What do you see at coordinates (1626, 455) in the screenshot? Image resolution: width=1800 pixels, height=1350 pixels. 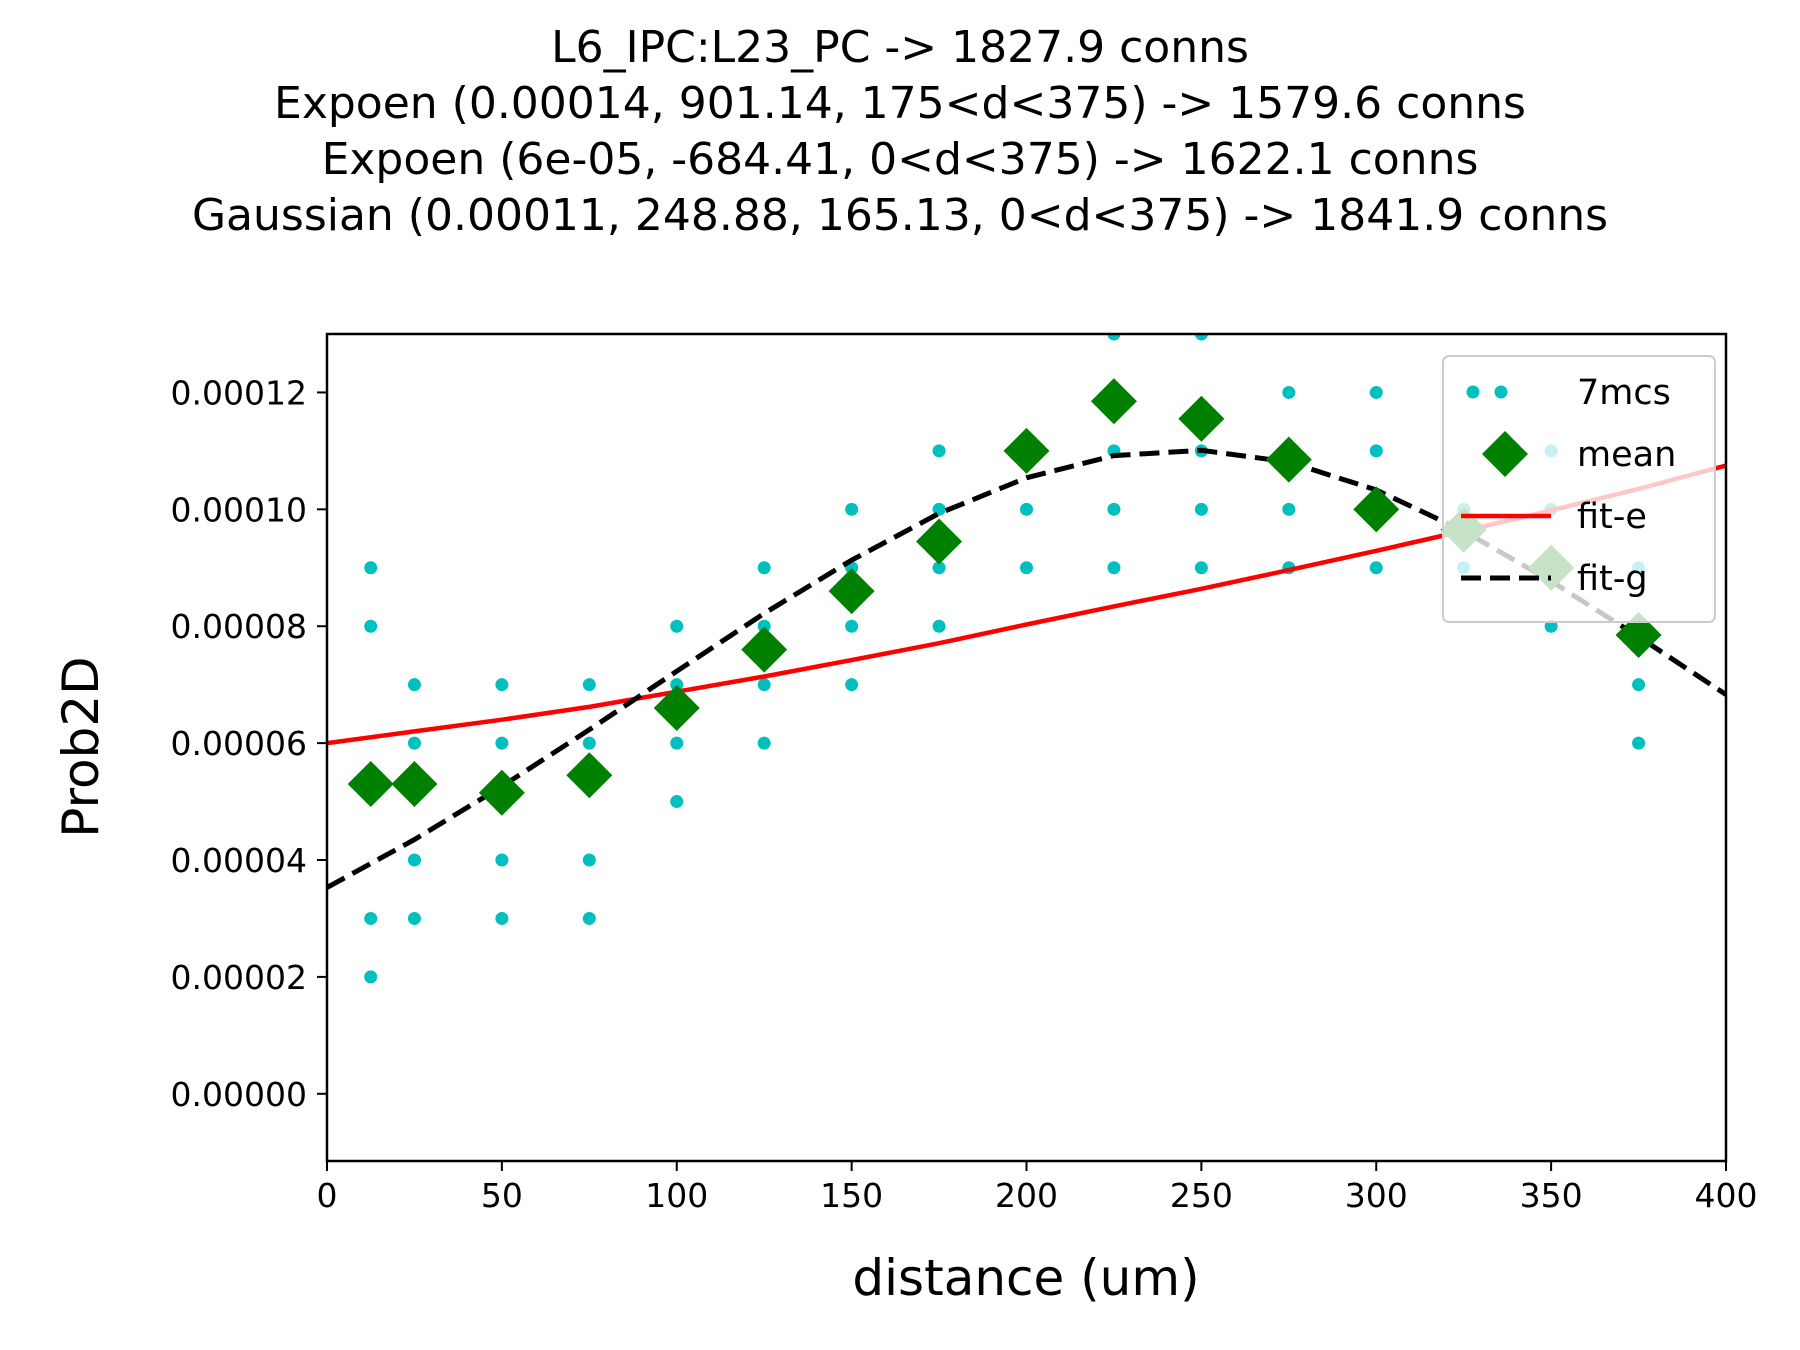 I see `legend-label-mean: mean` at bounding box center [1626, 455].